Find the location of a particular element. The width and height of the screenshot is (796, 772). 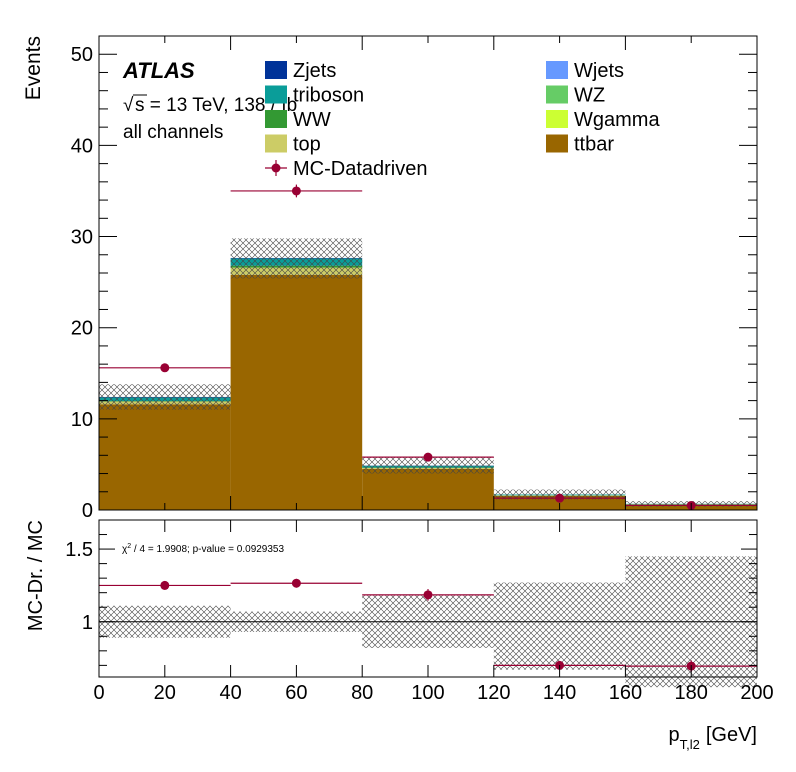

x-axis-label: pT,l2 [GeV] is located at coordinates (713, 738).